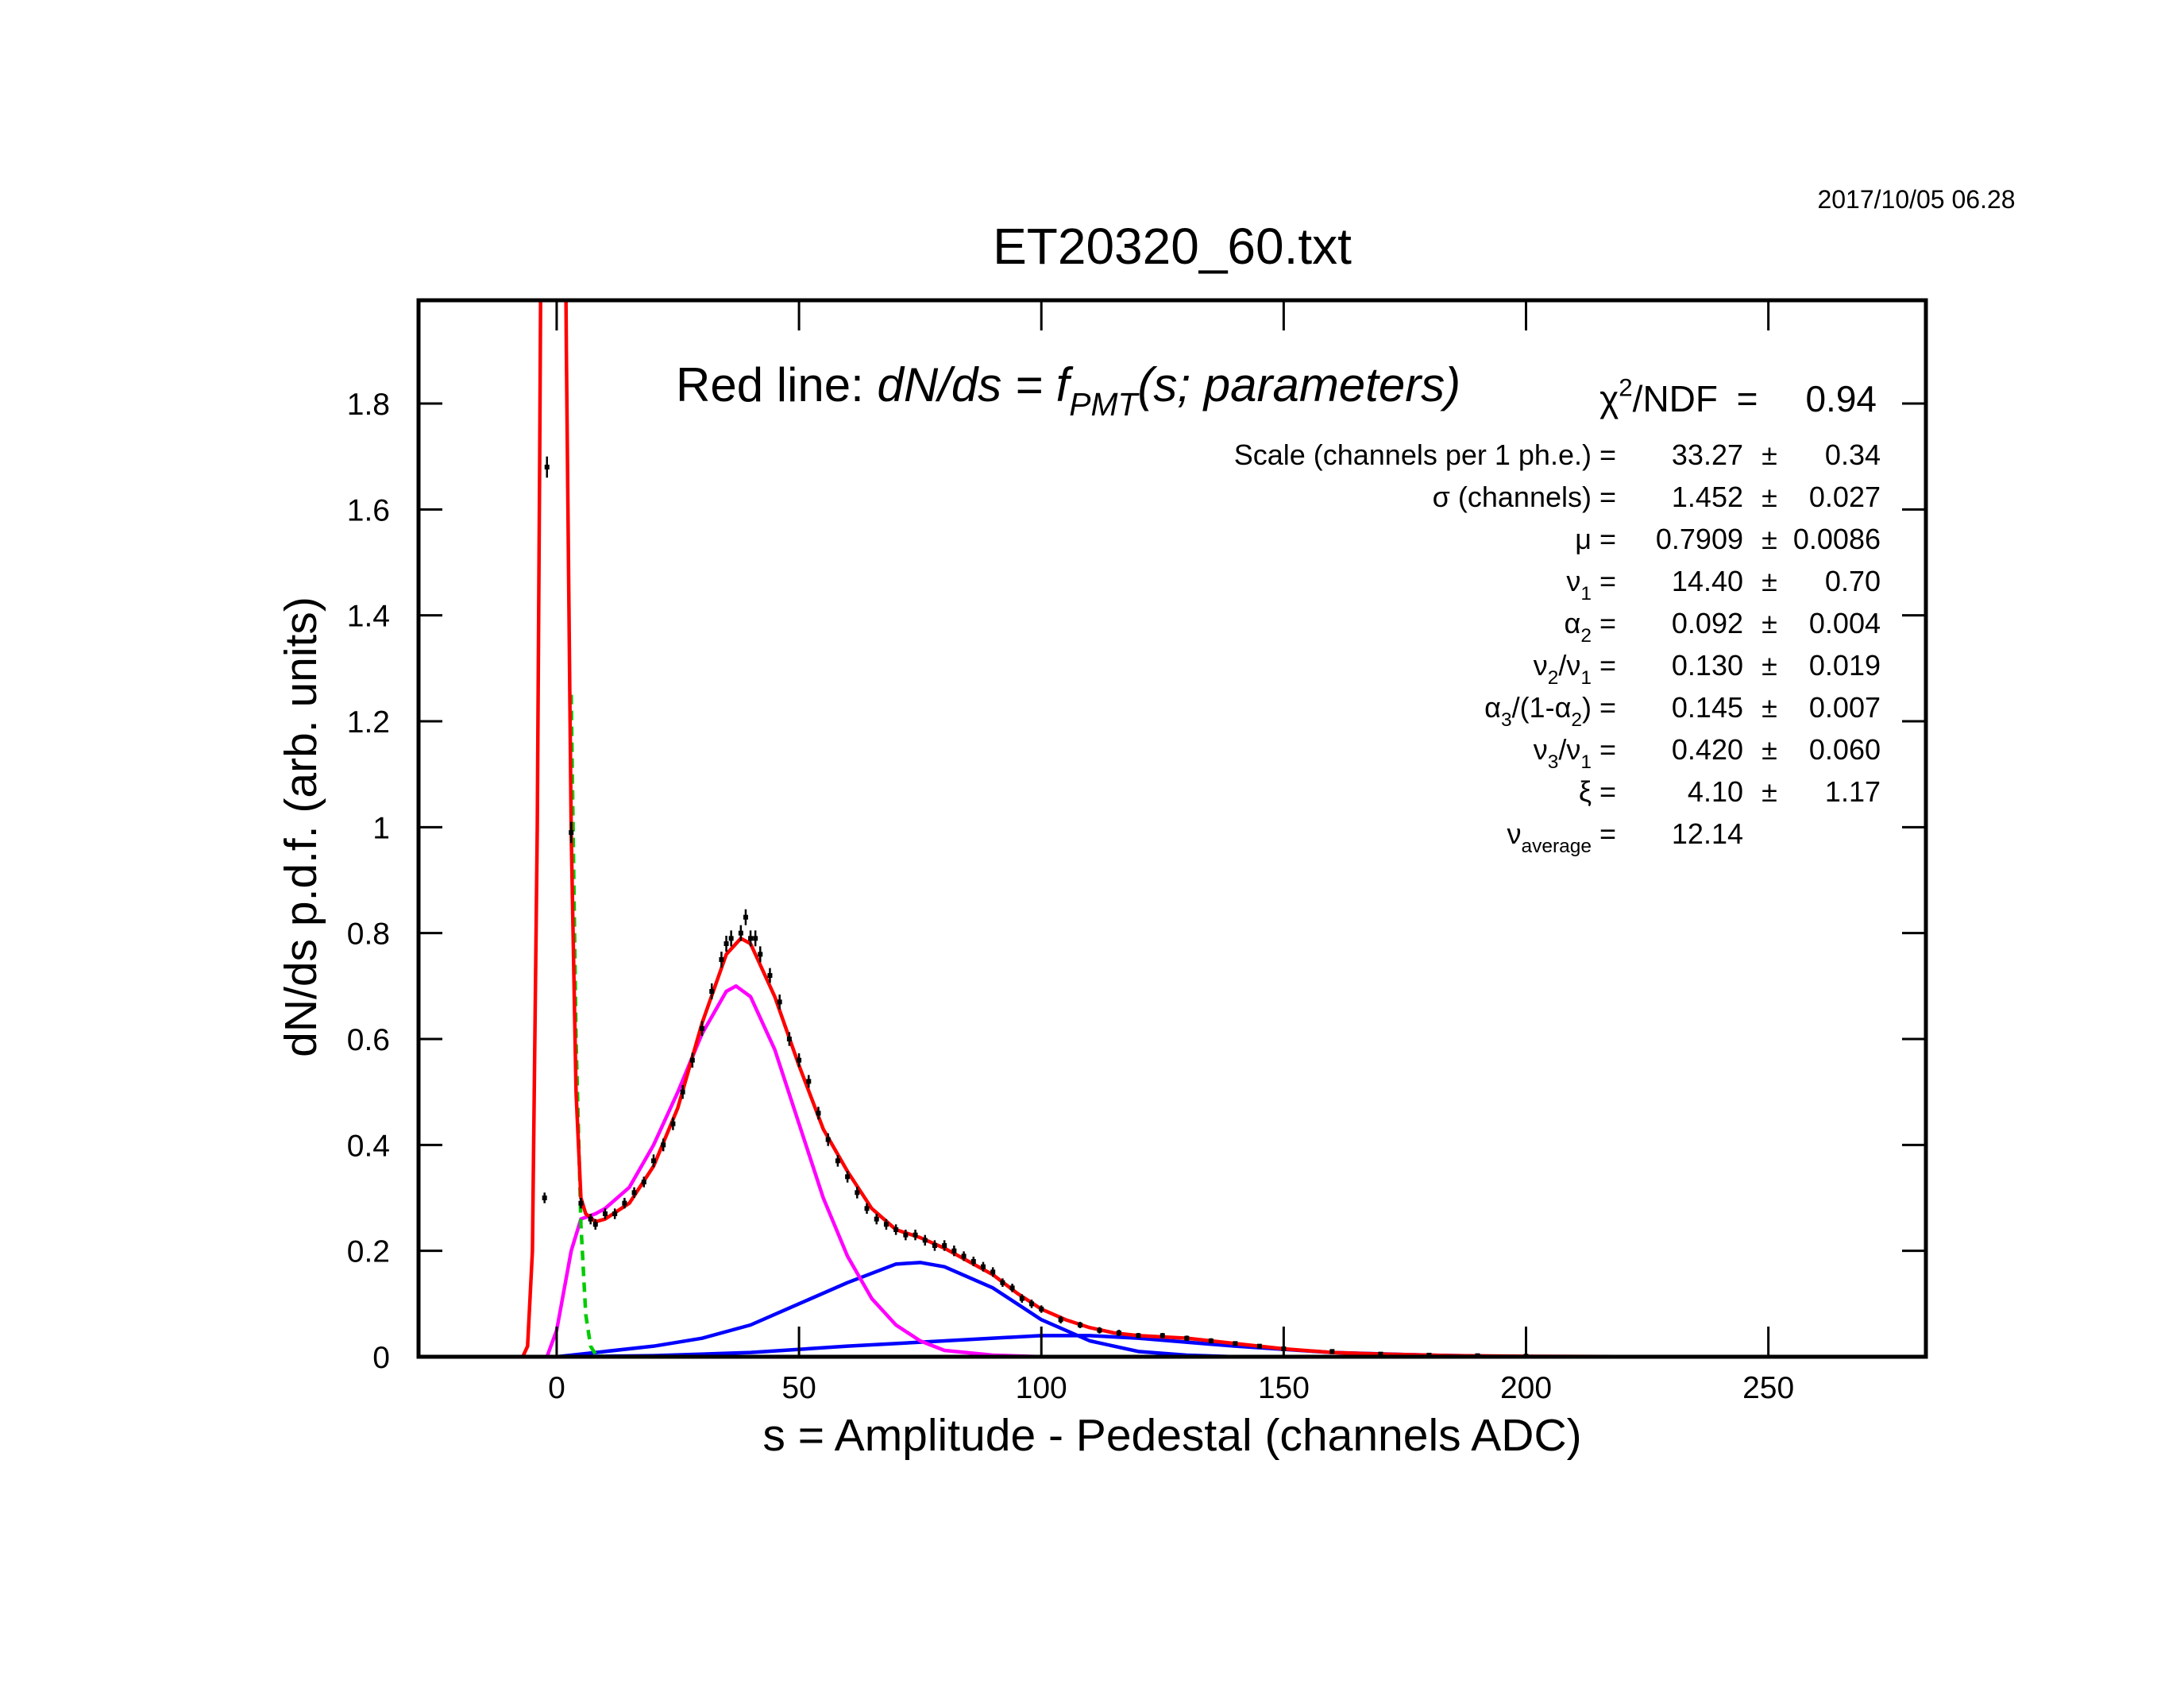  I want to click on fit-curve, so click(896, 1309).